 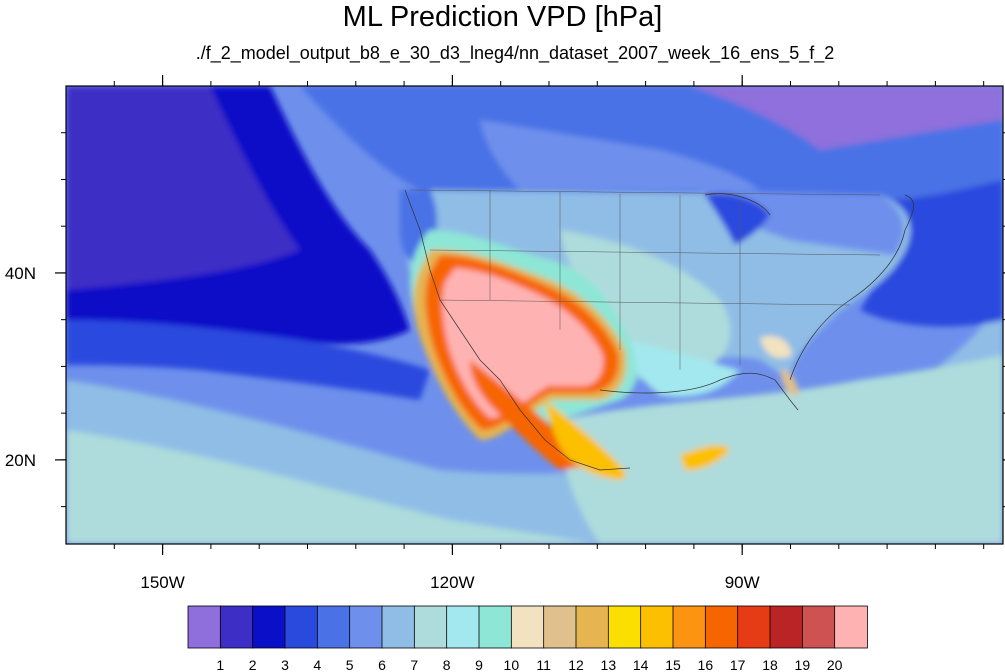 What do you see at coordinates (673, 664) in the screenshot?
I see `colorbar-label: 15` at bounding box center [673, 664].